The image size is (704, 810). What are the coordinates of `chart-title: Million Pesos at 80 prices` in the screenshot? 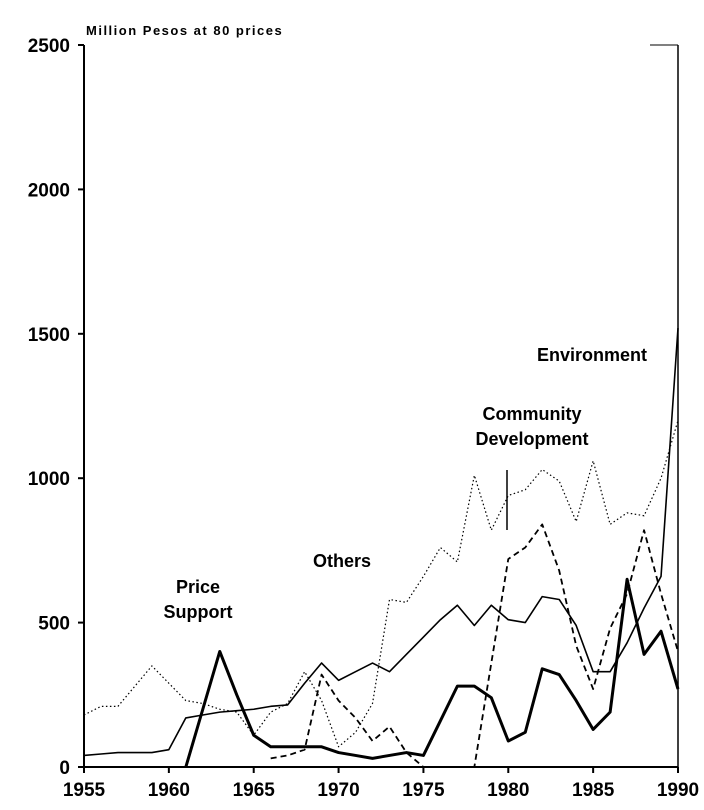 It's located at (184, 30).